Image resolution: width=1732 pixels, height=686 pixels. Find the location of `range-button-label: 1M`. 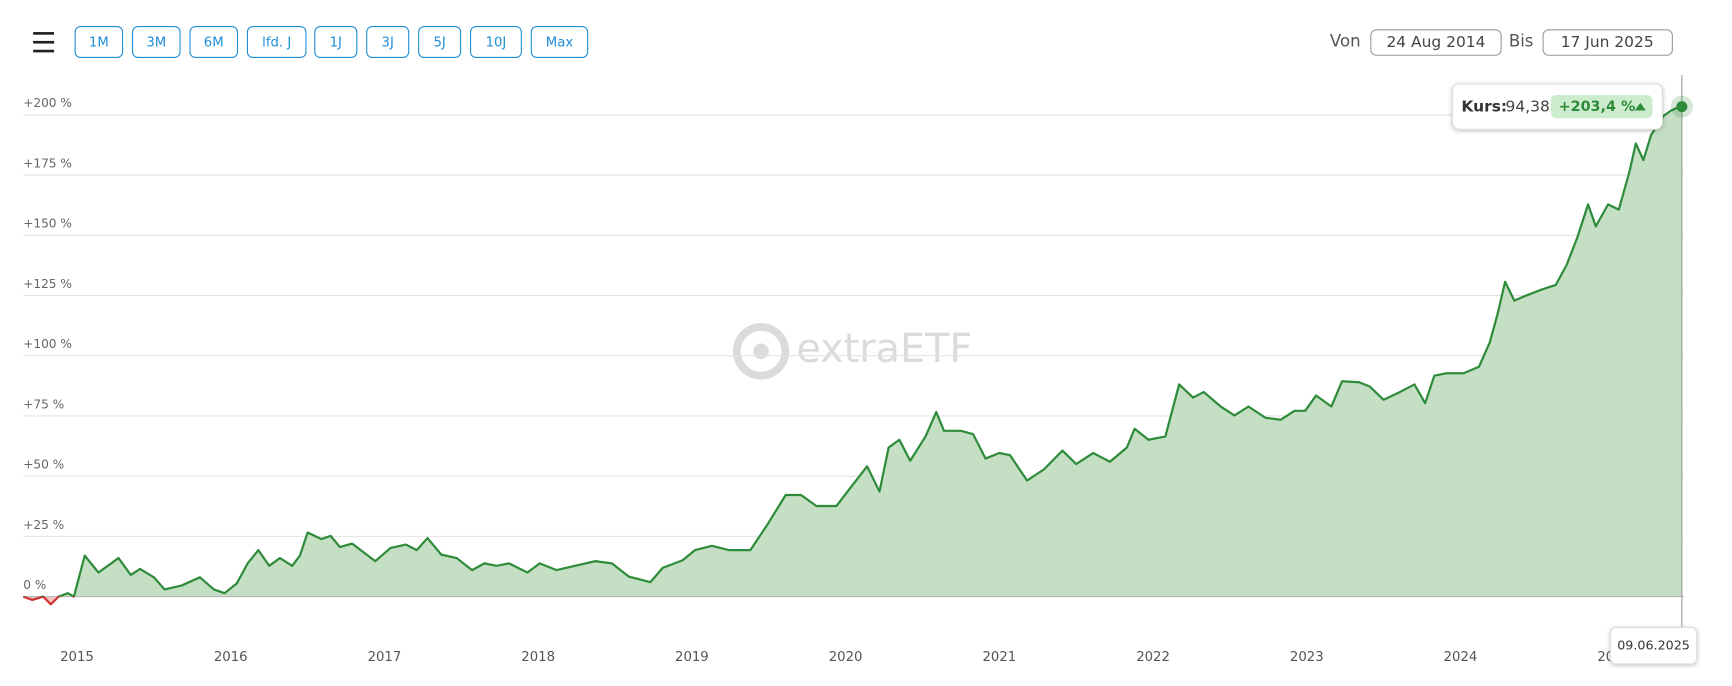

range-button-label: 1M is located at coordinates (99, 43).